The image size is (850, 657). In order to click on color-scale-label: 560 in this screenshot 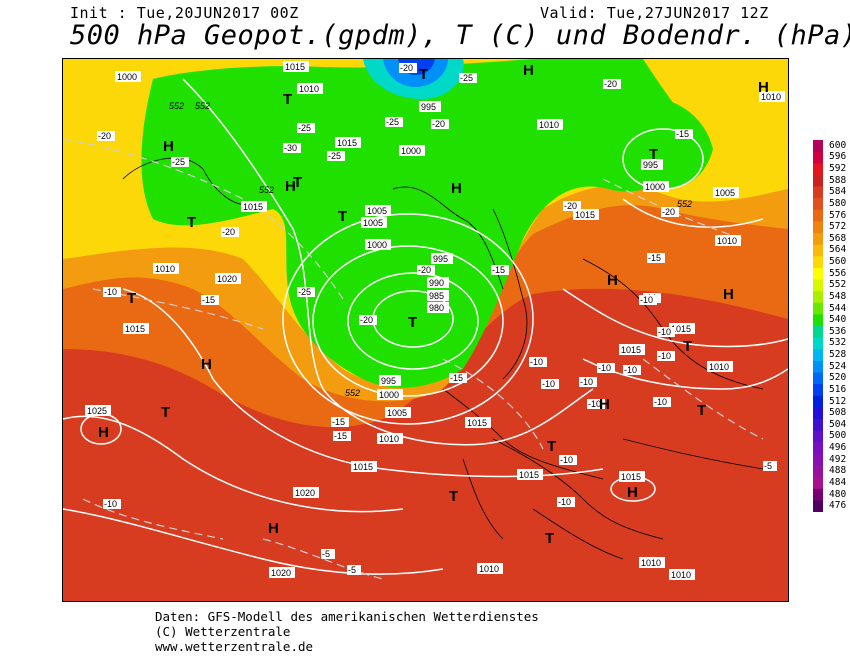, I will do `click(838, 262)`.